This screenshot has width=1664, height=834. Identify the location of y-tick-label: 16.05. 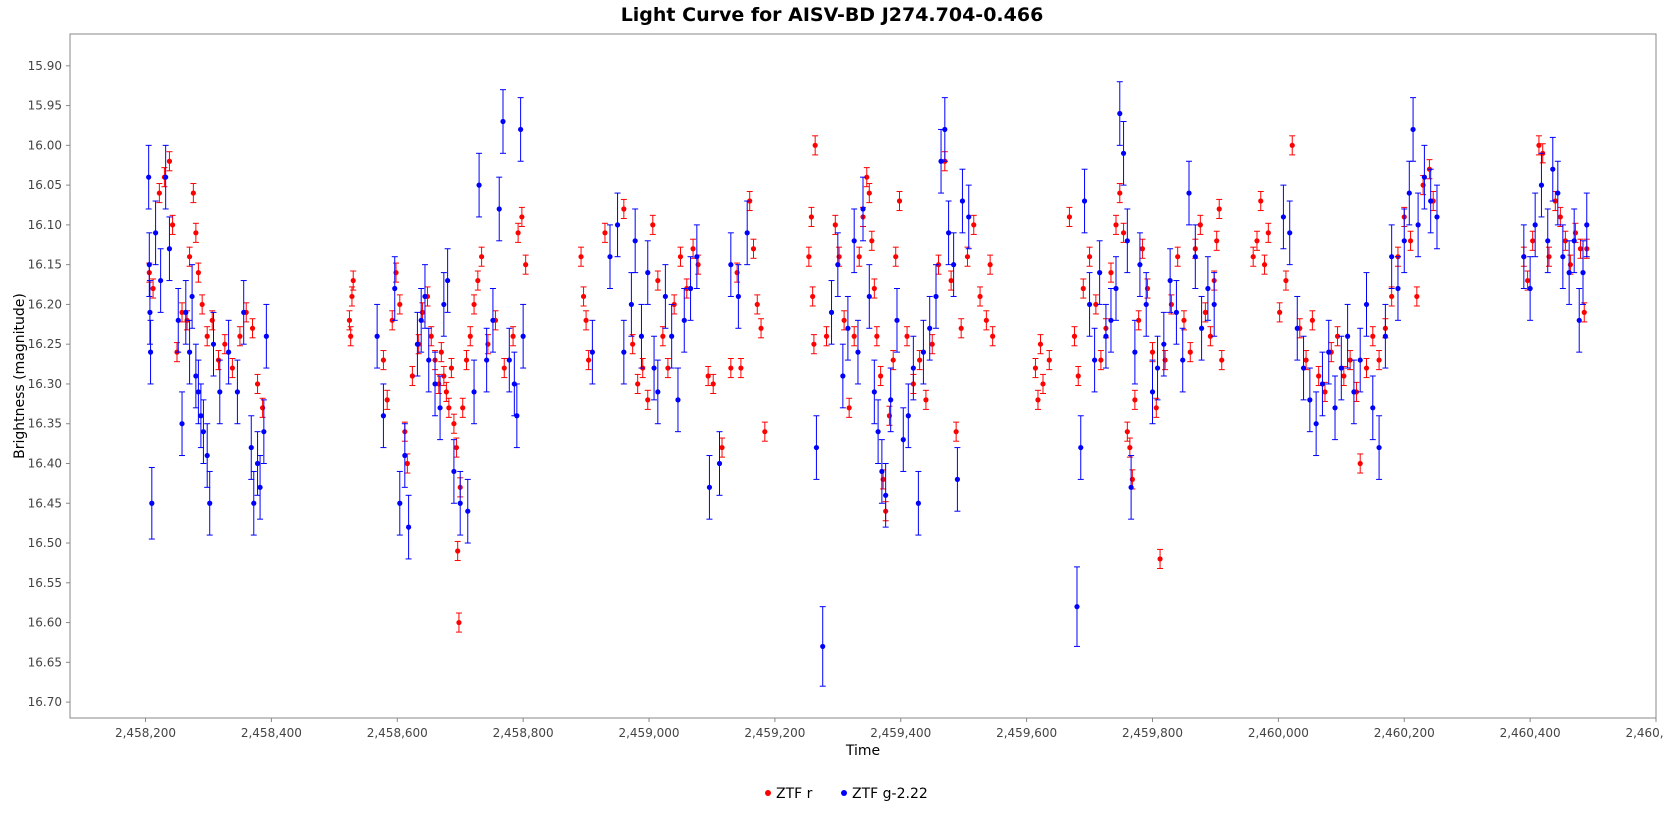
(45, 185).